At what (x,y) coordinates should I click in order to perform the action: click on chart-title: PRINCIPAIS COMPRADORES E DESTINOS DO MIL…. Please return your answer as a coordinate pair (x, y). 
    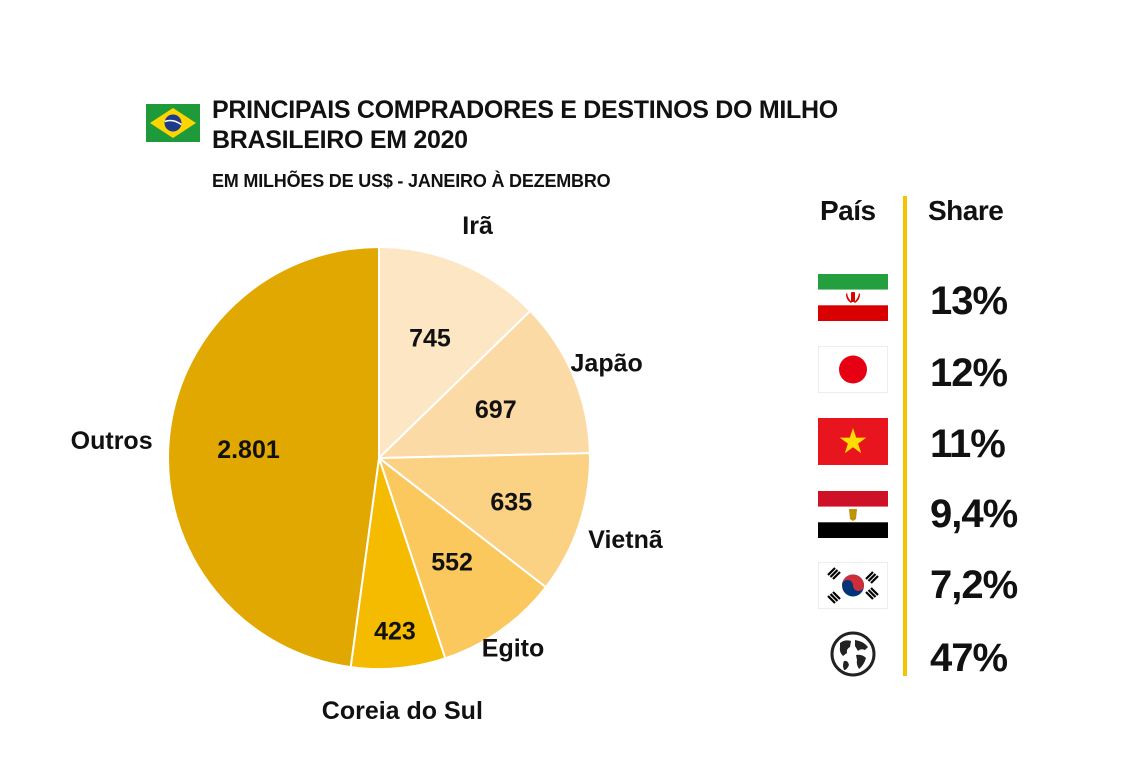
    Looking at the image, I should click on (525, 125).